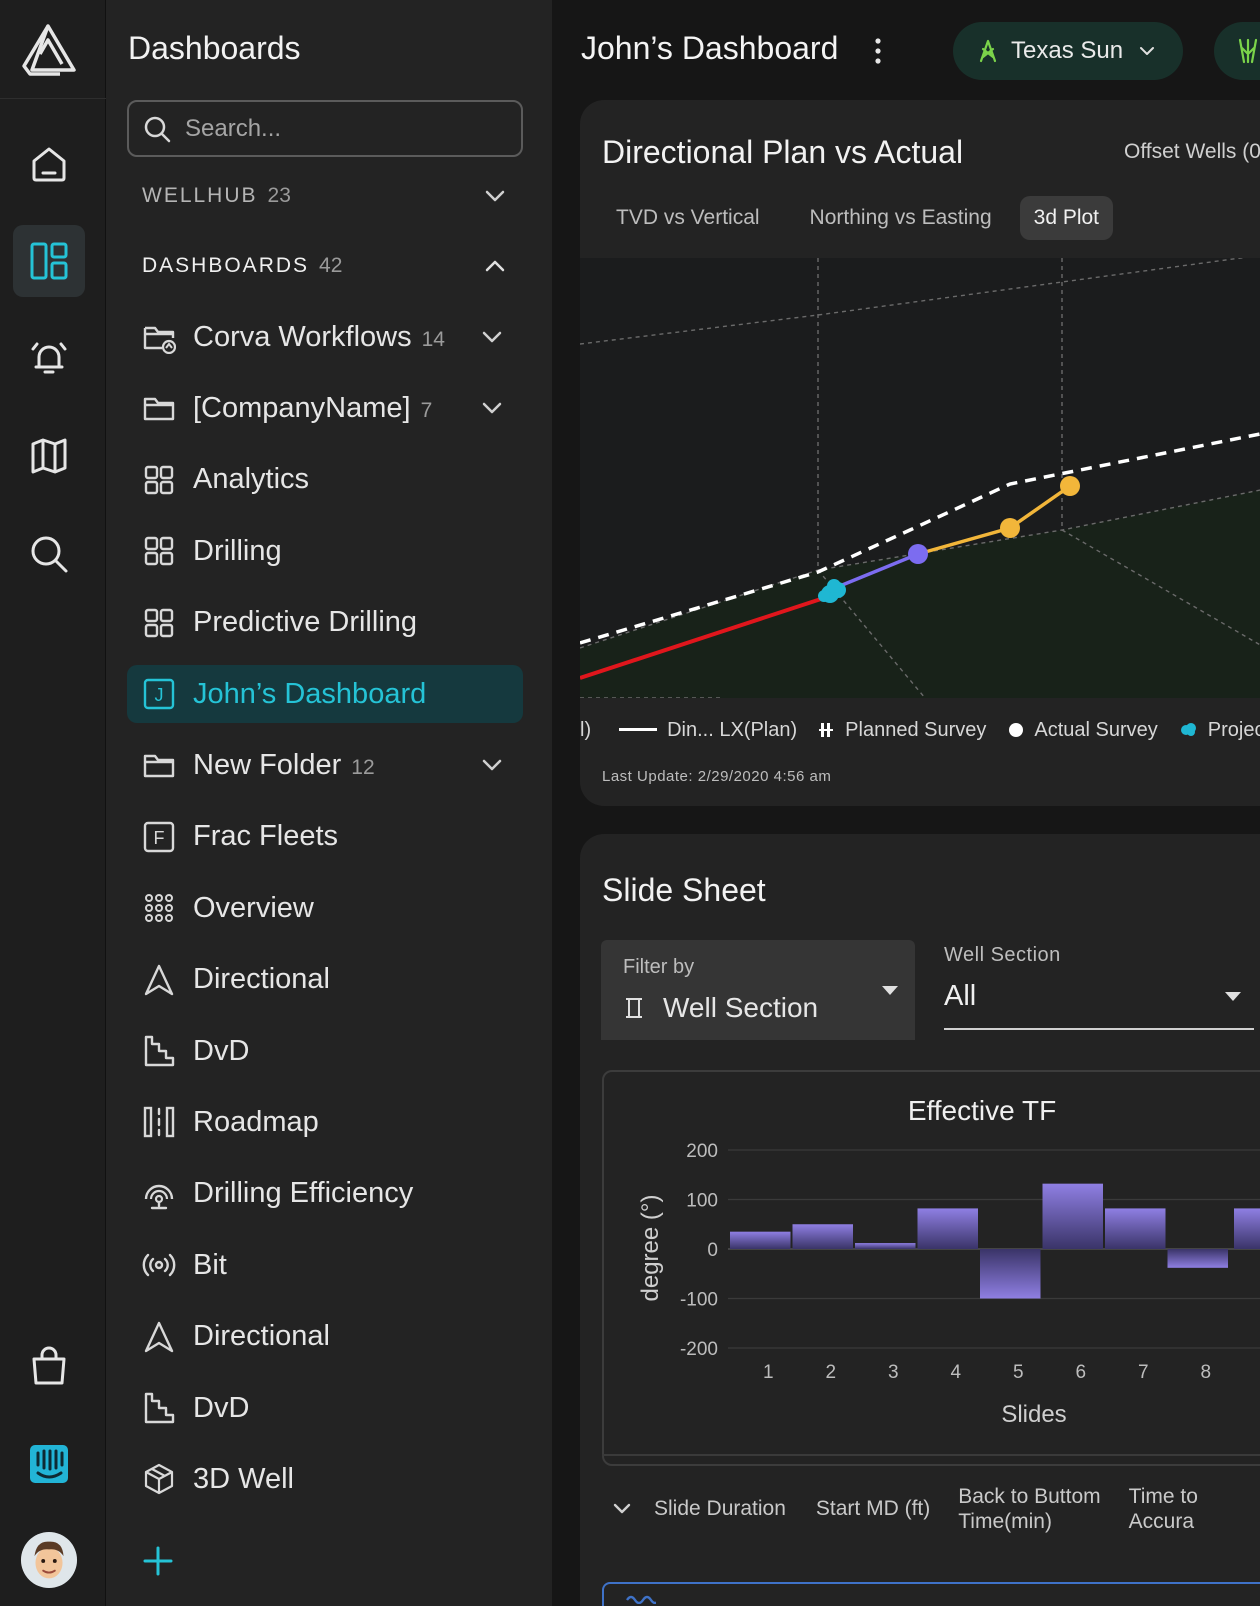 Image resolution: width=1260 pixels, height=1606 pixels. What do you see at coordinates (325, 480) in the screenshot?
I see `dashboard-item: Analytics` at bounding box center [325, 480].